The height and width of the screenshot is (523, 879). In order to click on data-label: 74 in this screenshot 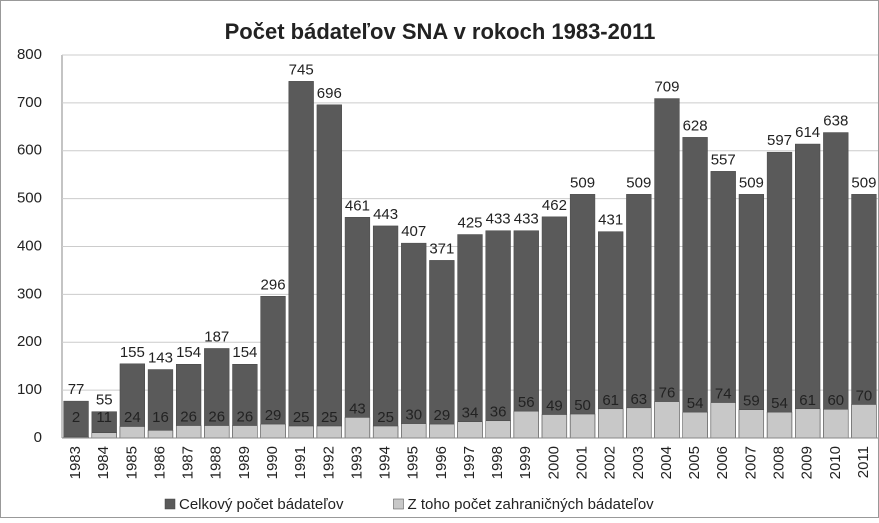, I will do `click(723, 394)`.